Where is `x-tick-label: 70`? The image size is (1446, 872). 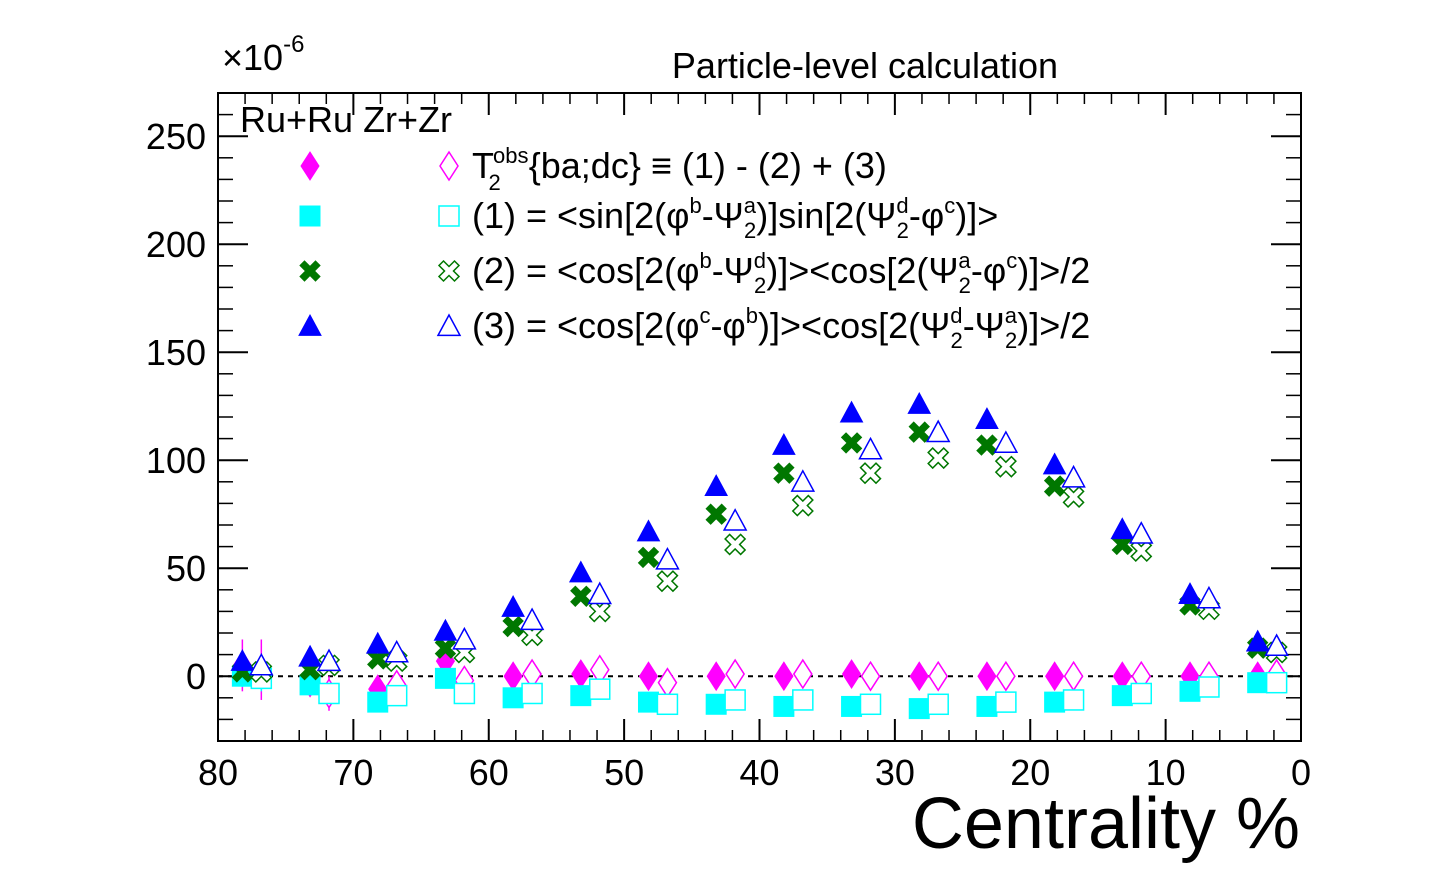
x-tick-label: 70 is located at coordinates (353, 772).